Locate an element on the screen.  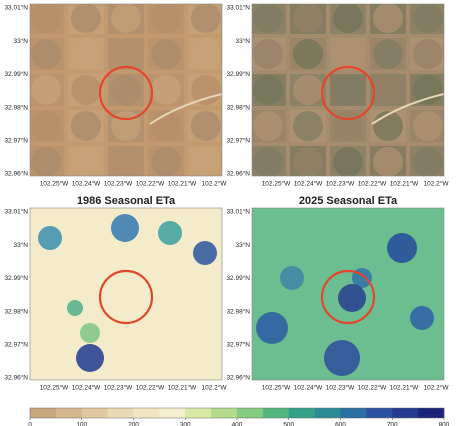
colorbar-tick-label: 100 is located at coordinates (81, 424).